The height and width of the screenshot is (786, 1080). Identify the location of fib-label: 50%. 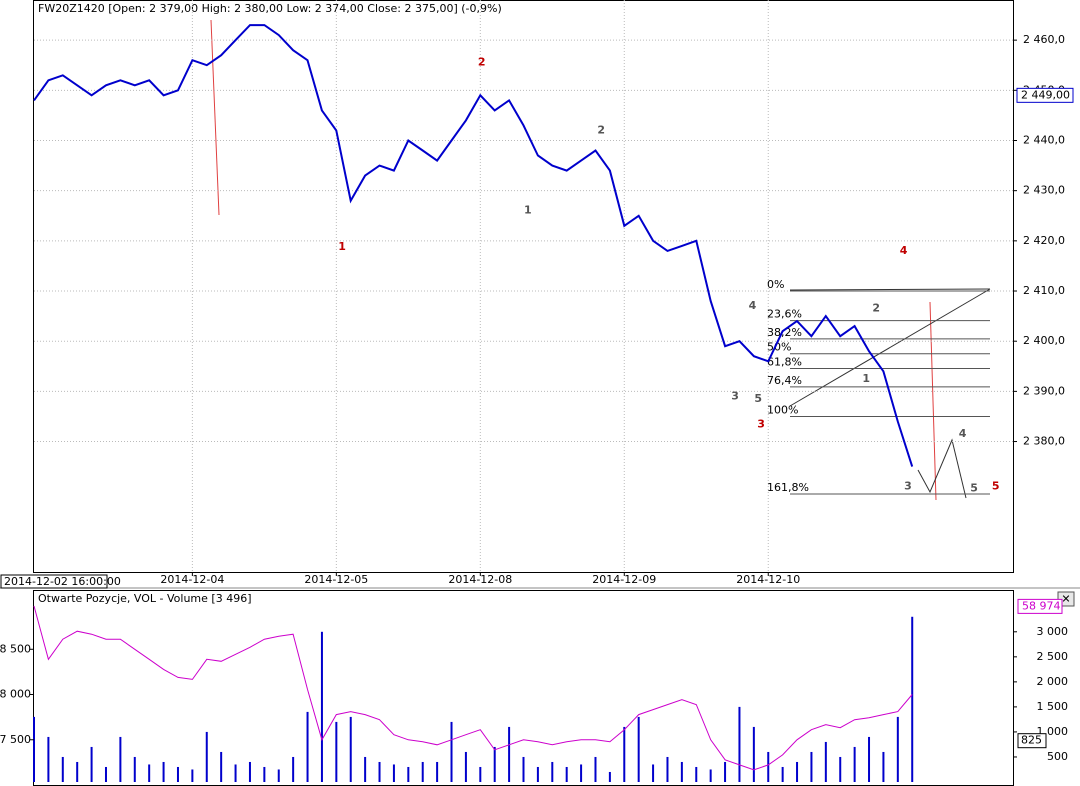
(779, 347).